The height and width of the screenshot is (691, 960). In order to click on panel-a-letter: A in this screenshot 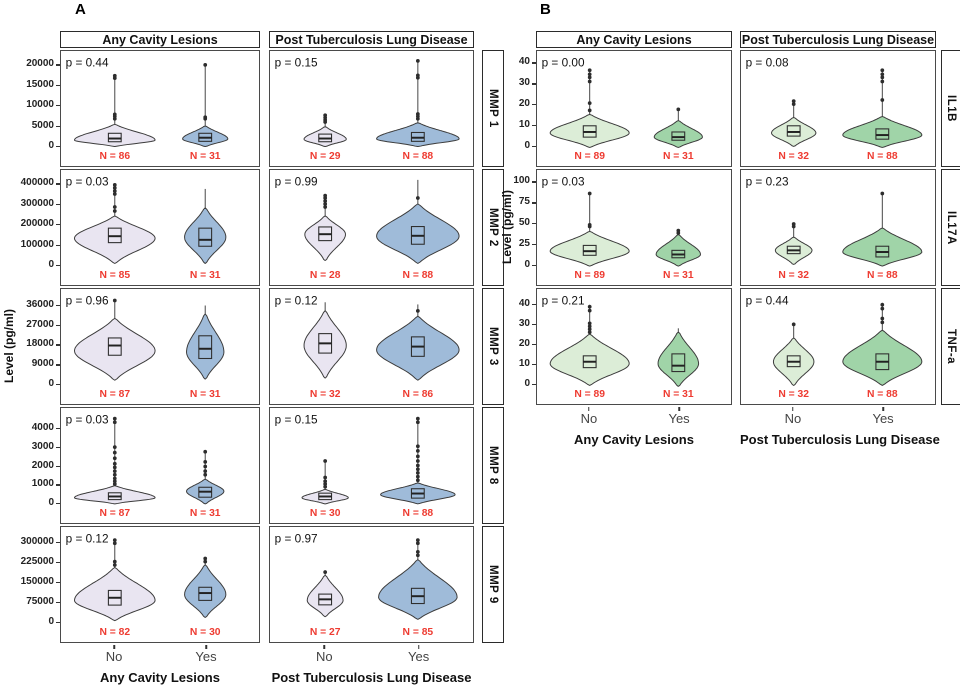, I will do `click(80, 9)`.